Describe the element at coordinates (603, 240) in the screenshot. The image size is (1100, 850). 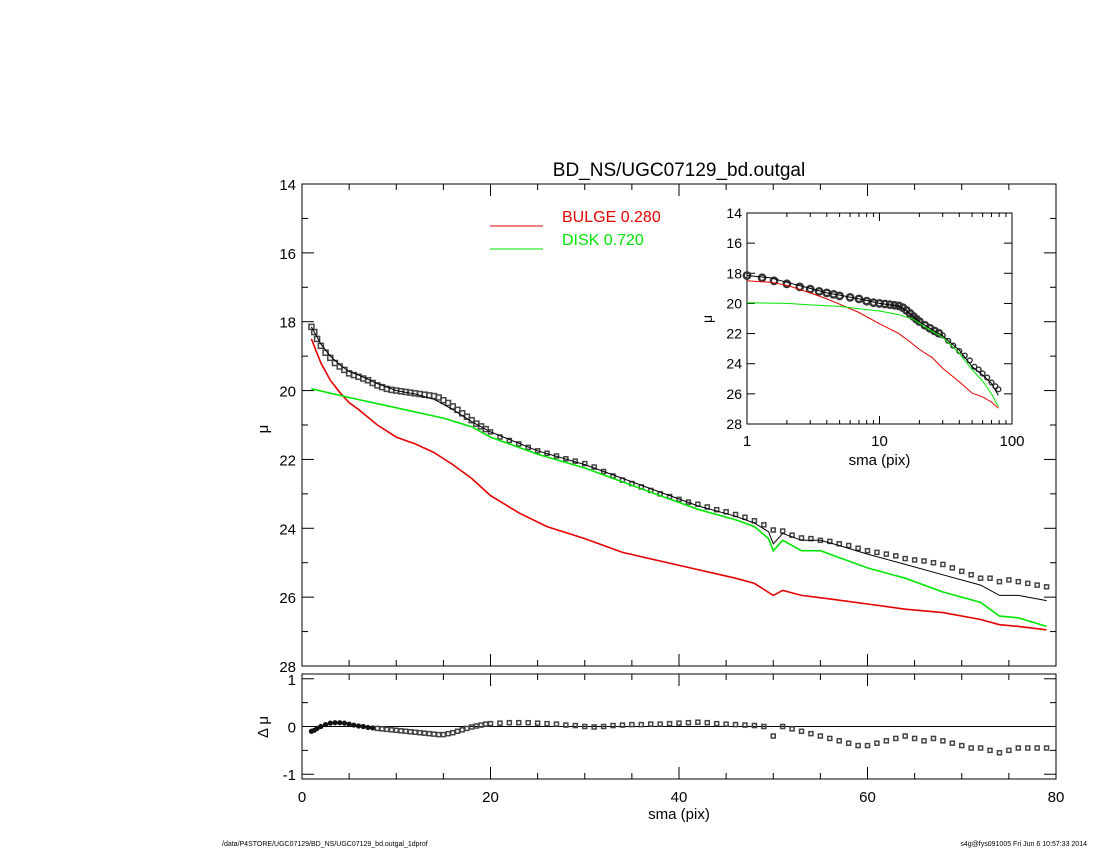
I see `legend-label: DISK 0.720` at that location.